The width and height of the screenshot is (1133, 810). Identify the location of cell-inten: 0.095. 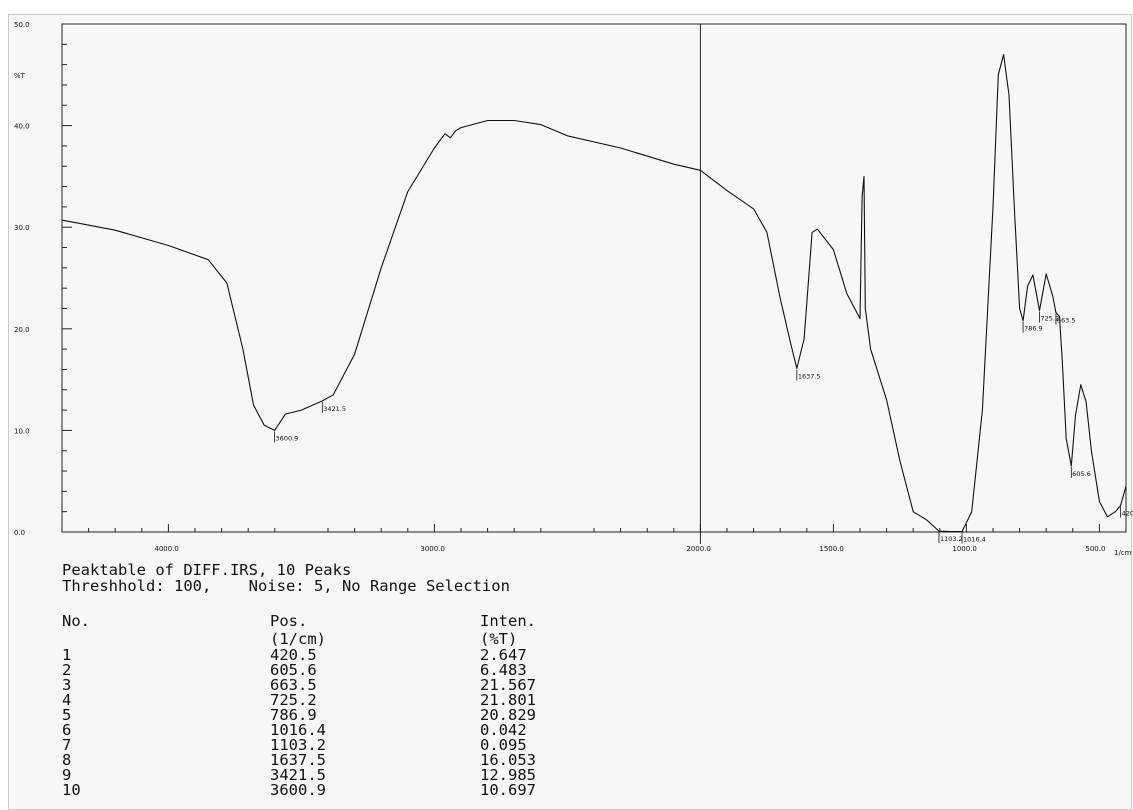
(503, 745).